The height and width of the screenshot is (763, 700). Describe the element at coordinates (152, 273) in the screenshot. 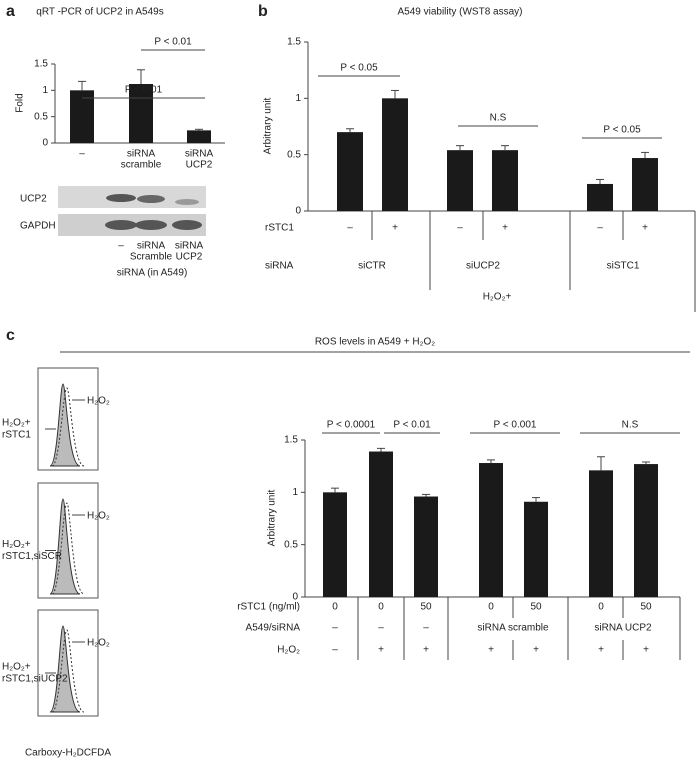

I see `blot-caption: siRNA (in A549)` at that location.